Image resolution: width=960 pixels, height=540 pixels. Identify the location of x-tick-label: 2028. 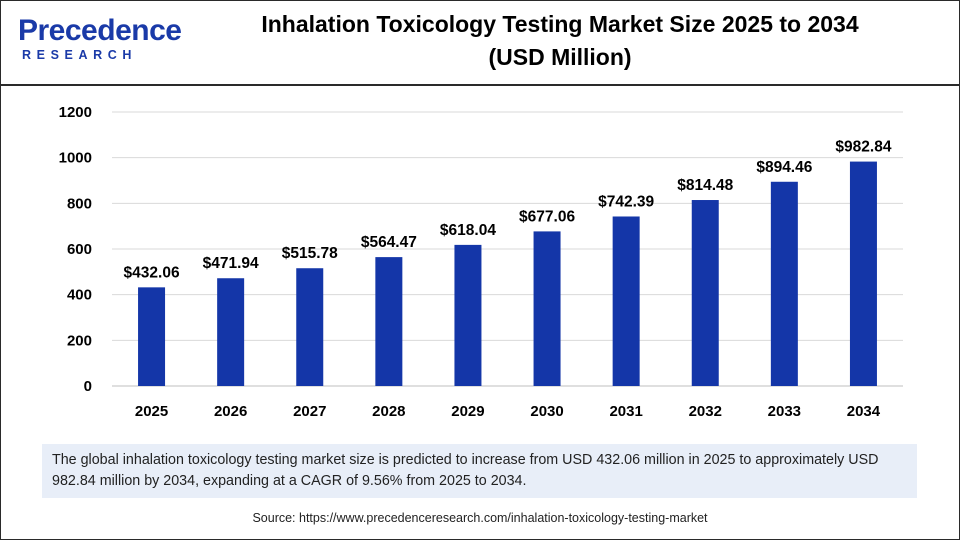
(388, 411).